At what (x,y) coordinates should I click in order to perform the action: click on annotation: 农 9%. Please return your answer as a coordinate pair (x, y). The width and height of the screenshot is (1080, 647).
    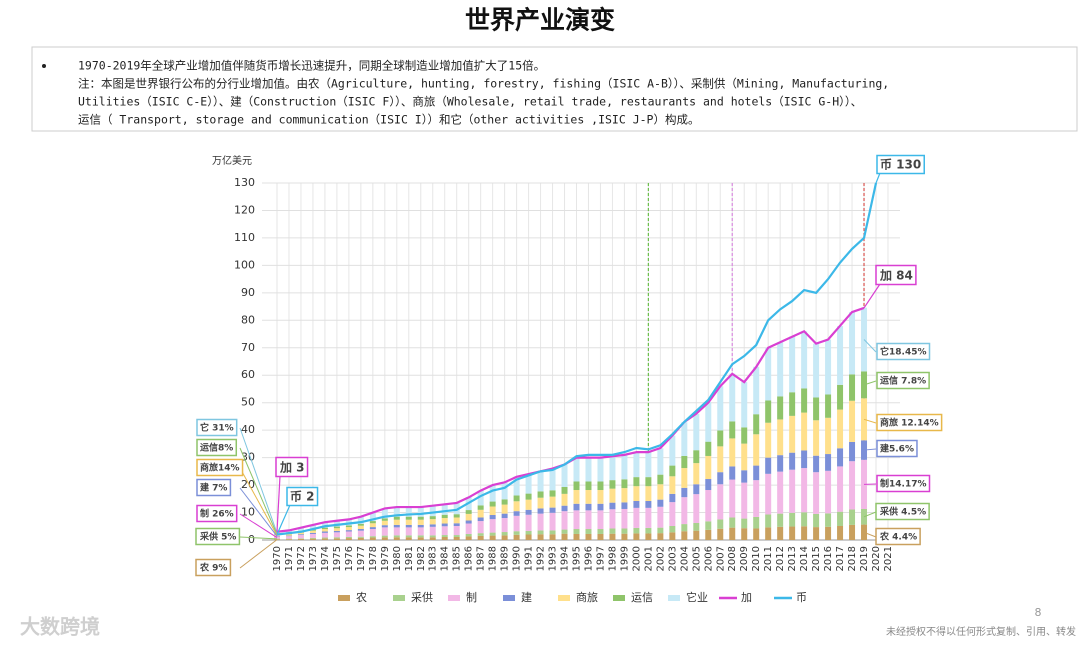
    Looking at the image, I should click on (213, 568).